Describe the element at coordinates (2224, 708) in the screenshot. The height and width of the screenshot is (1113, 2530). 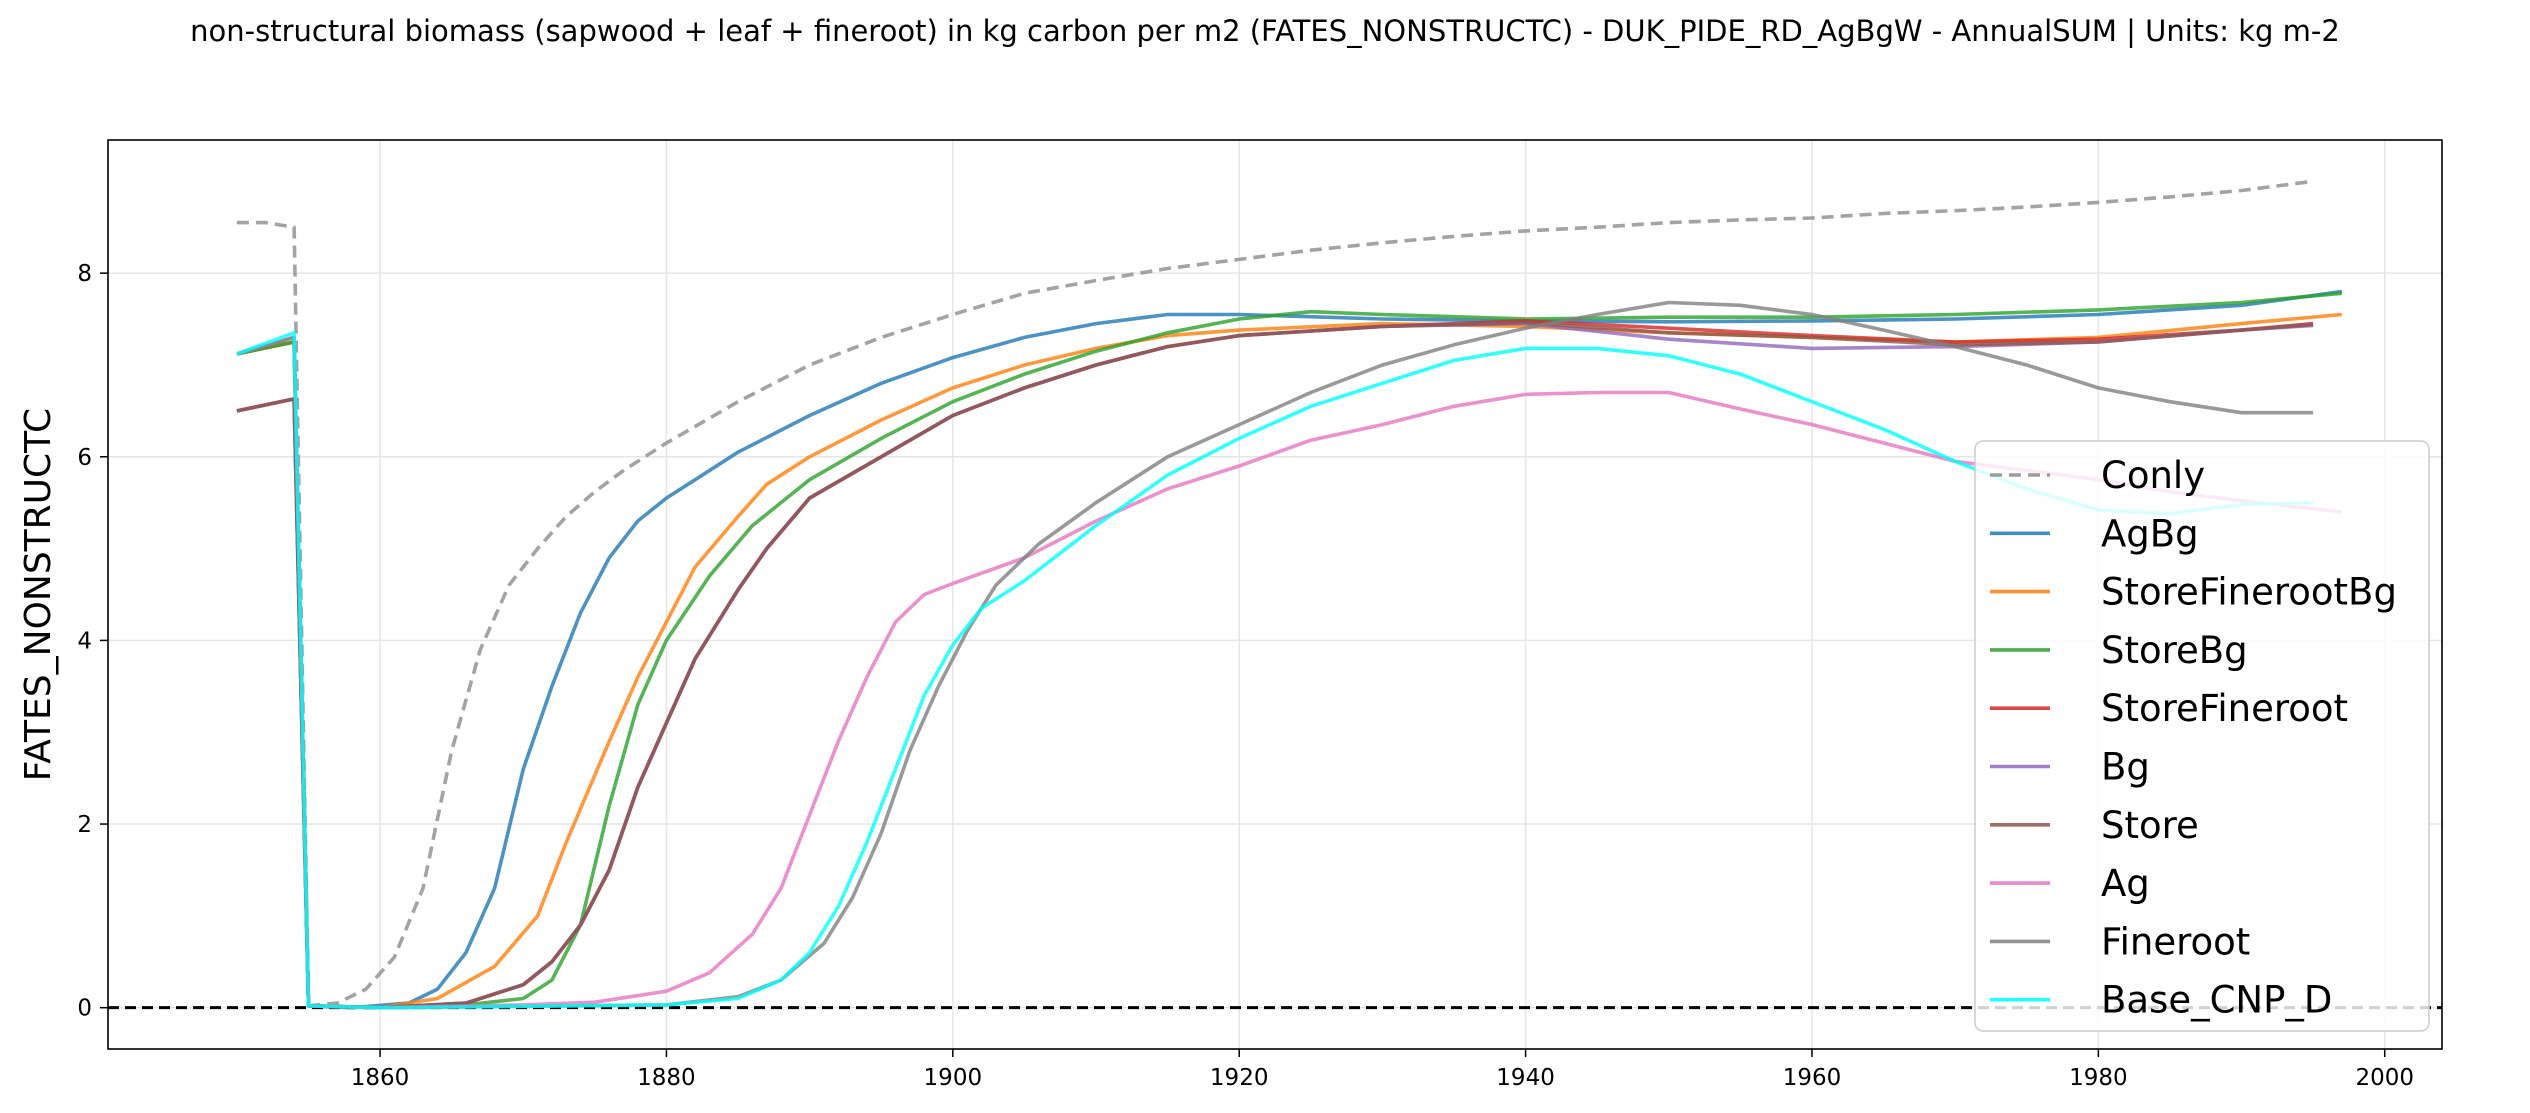
I see `legend-label: StoreFineroot` at that location.